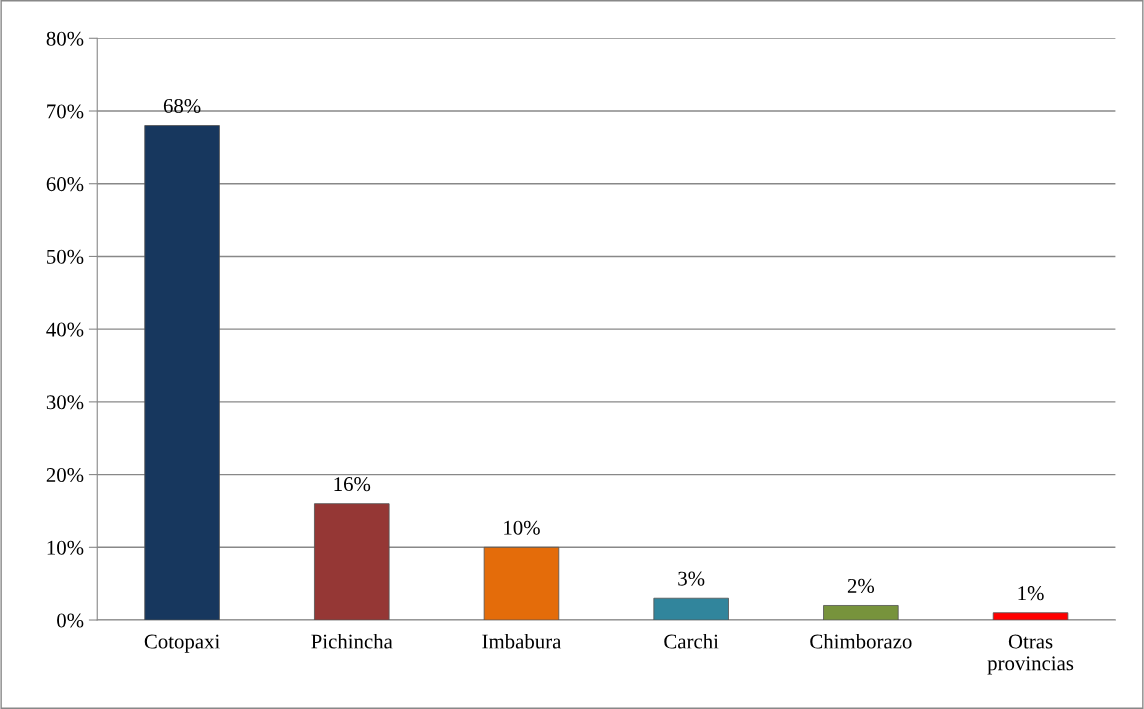 The image size is (1144, 709). Describe the element at coordinates (352, 641) in the screenshot. I see `x-tick-label: Pichincha` at that location.